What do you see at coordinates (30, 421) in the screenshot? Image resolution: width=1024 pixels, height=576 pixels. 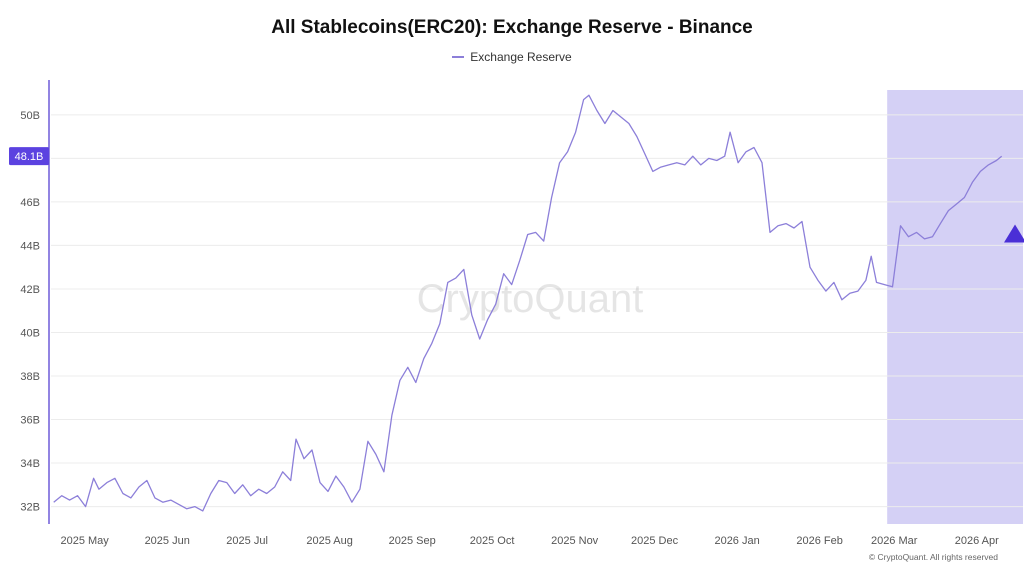 I see `y-tick-label: 36B` at bounding box center [30, 421].